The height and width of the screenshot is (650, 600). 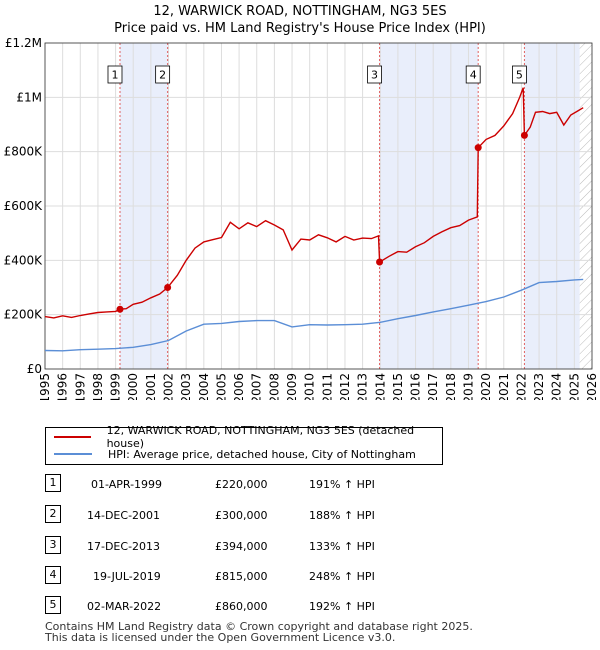 I want to click on x-tick-label: 2012, so click(x=345, y=386).